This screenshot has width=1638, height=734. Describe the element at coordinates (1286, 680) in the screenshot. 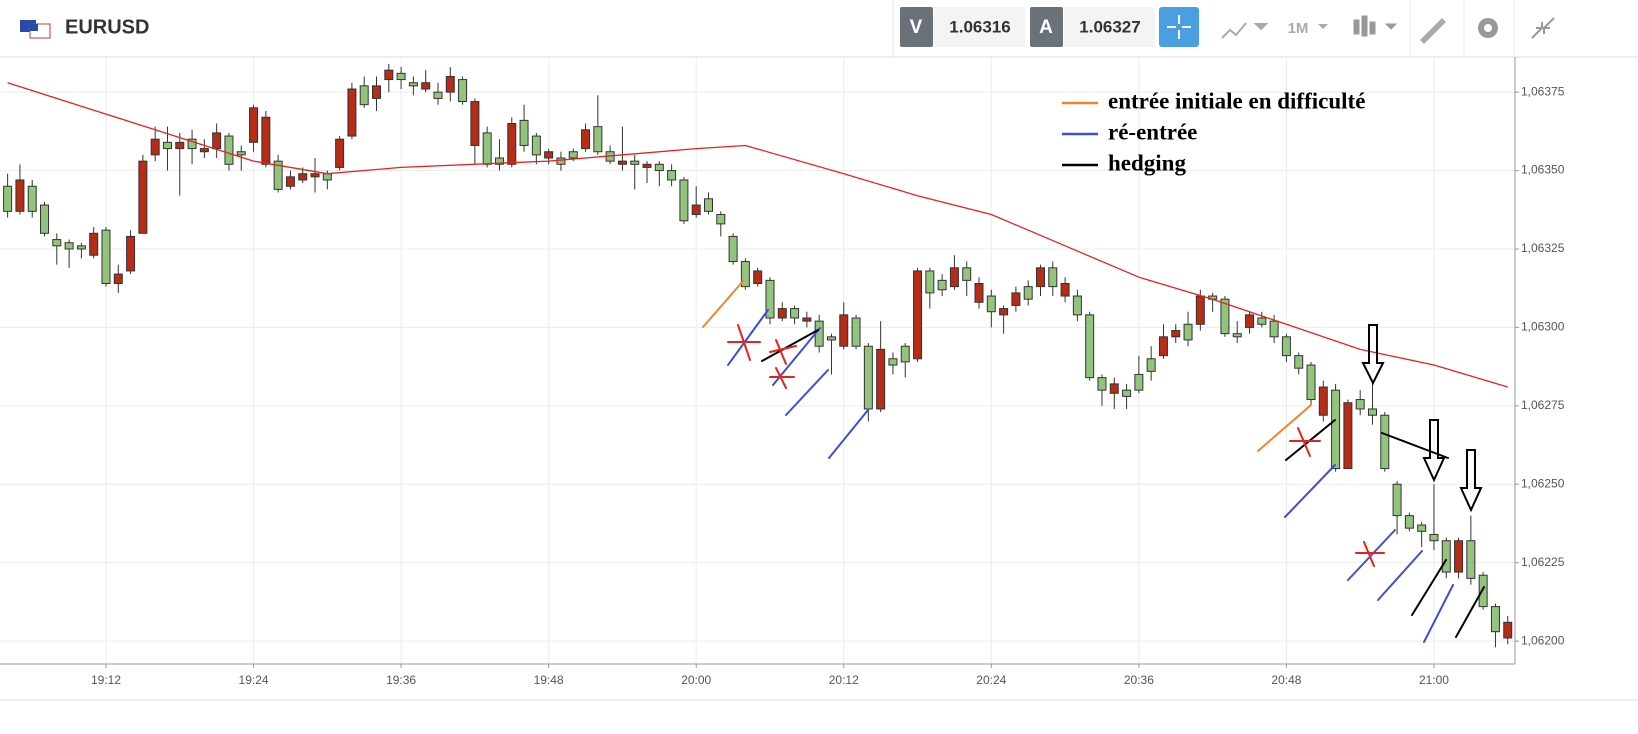

I see `x-tick-label: 20:48` at that location.